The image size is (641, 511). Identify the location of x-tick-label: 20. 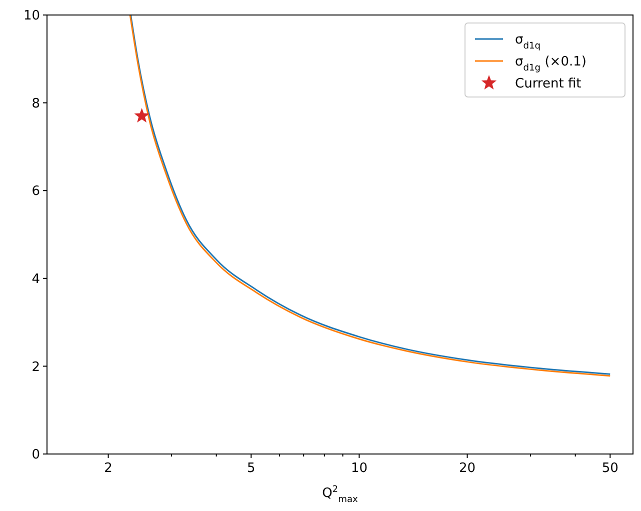
(467, 468).